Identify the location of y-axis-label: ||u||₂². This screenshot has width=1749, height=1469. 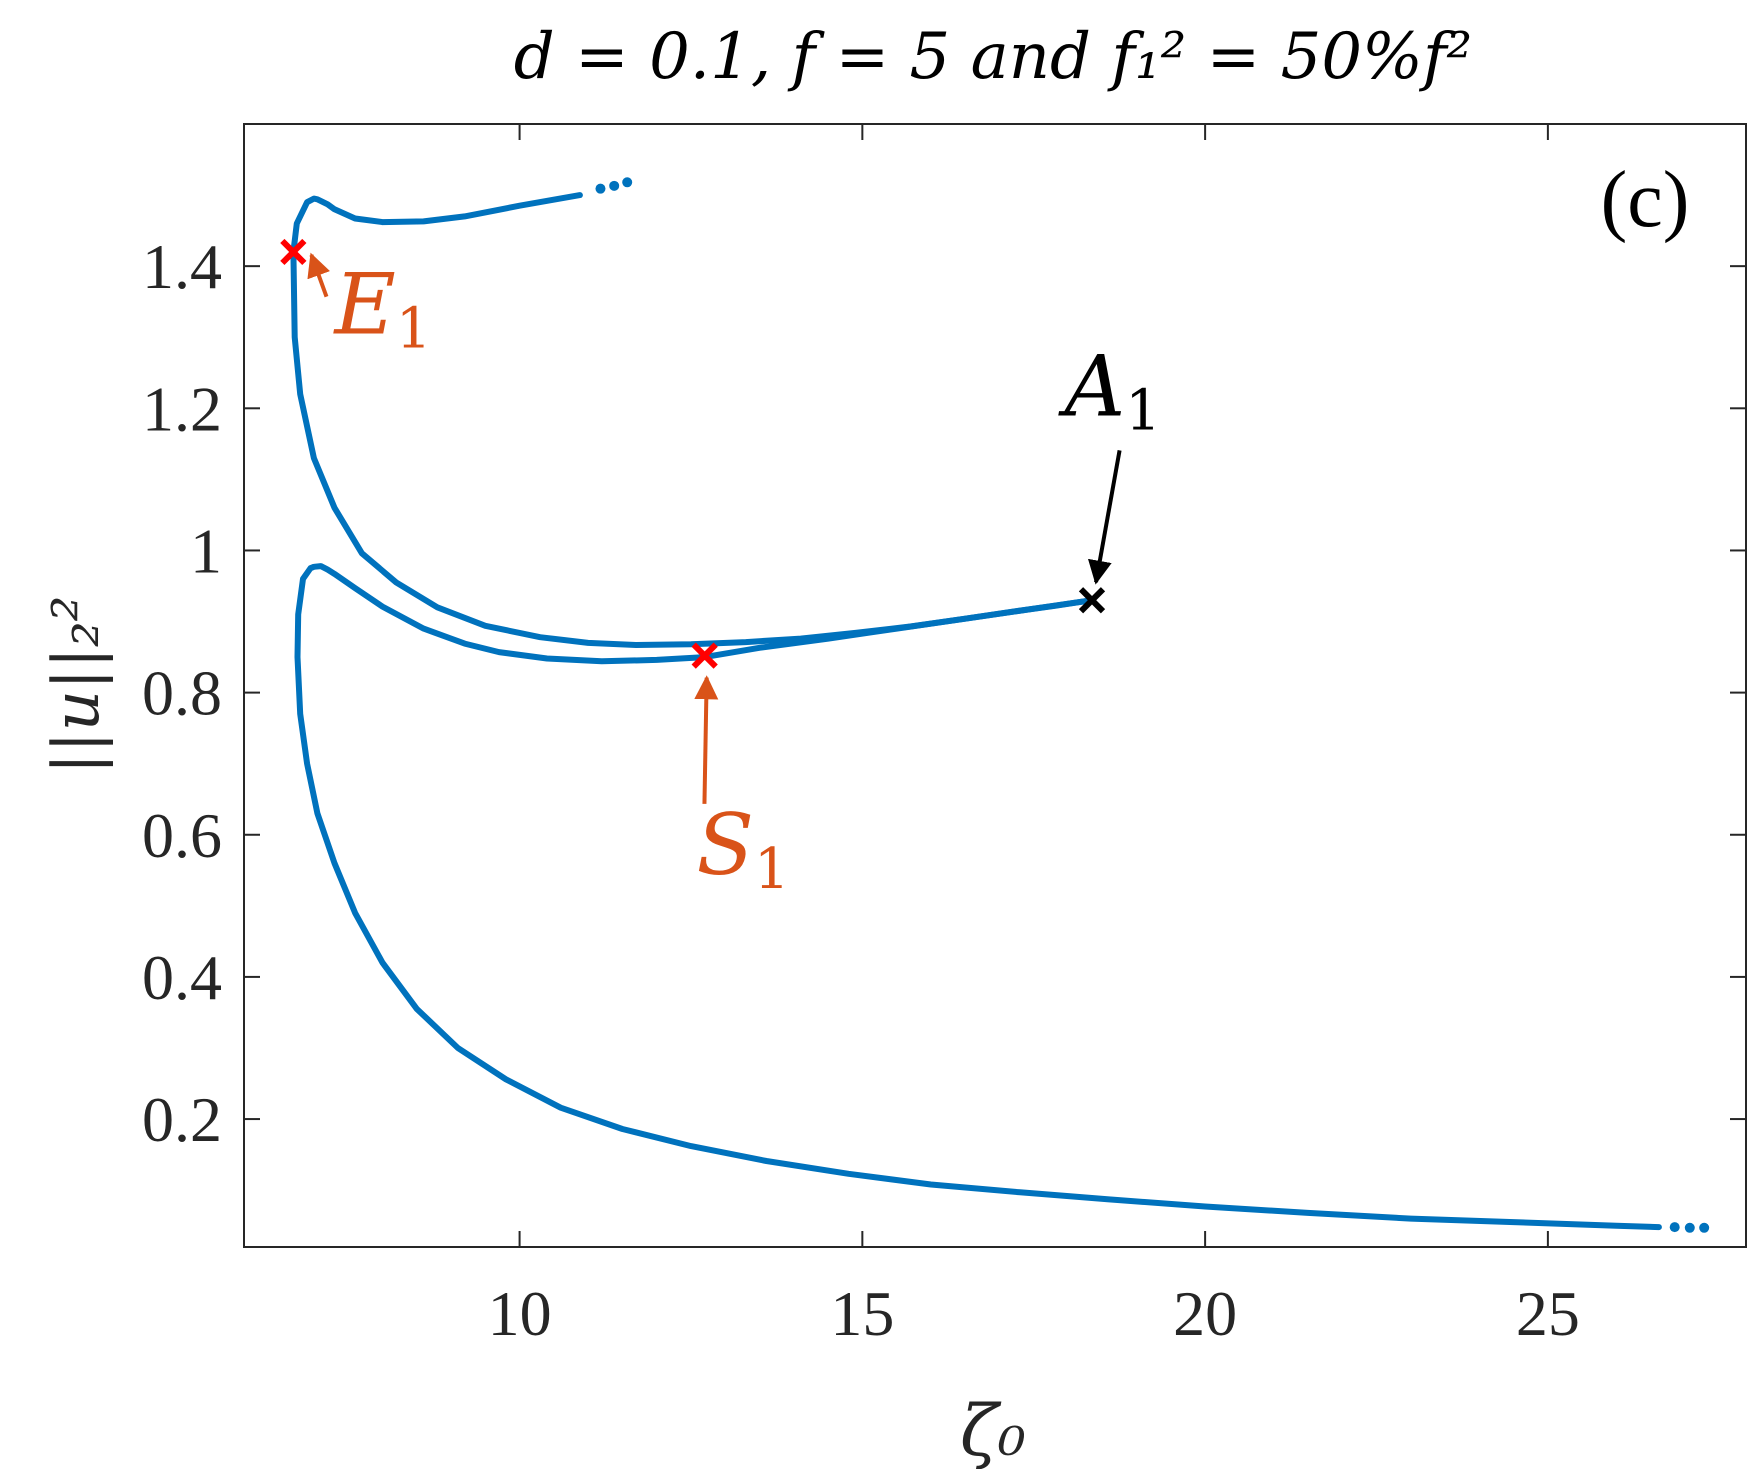
(77, 685).